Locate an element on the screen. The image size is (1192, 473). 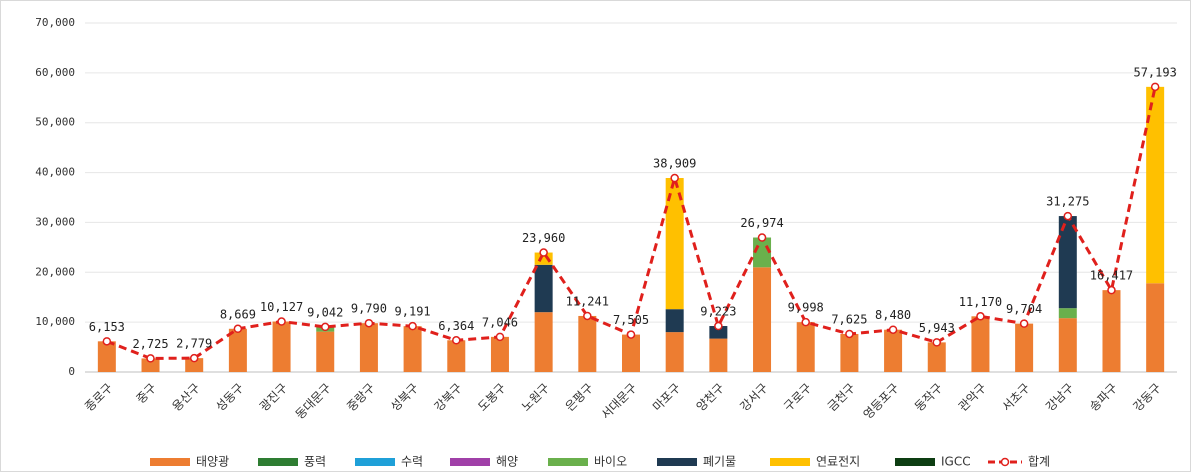
data-label: 9,042 is located at coordinates (325, 312).